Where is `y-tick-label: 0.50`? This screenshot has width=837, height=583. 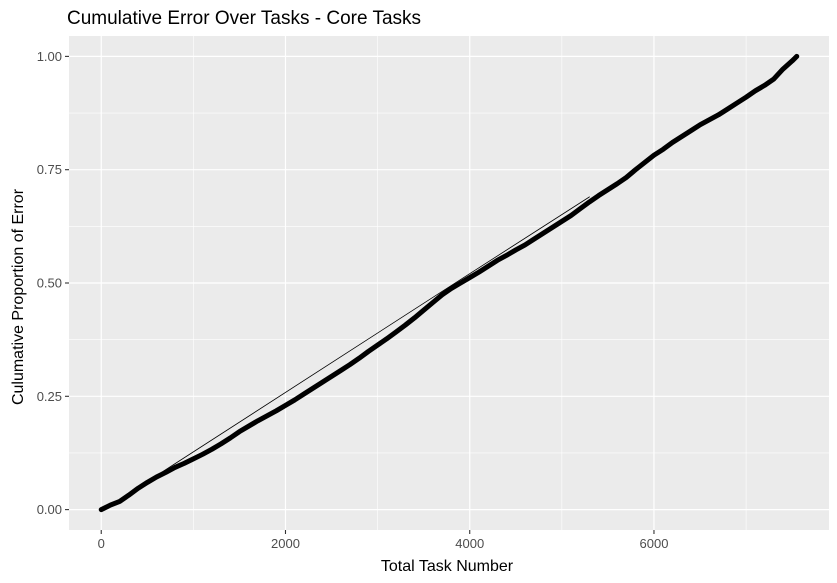
y-tick-label: 0.50 is located at coordinates (49, 283).